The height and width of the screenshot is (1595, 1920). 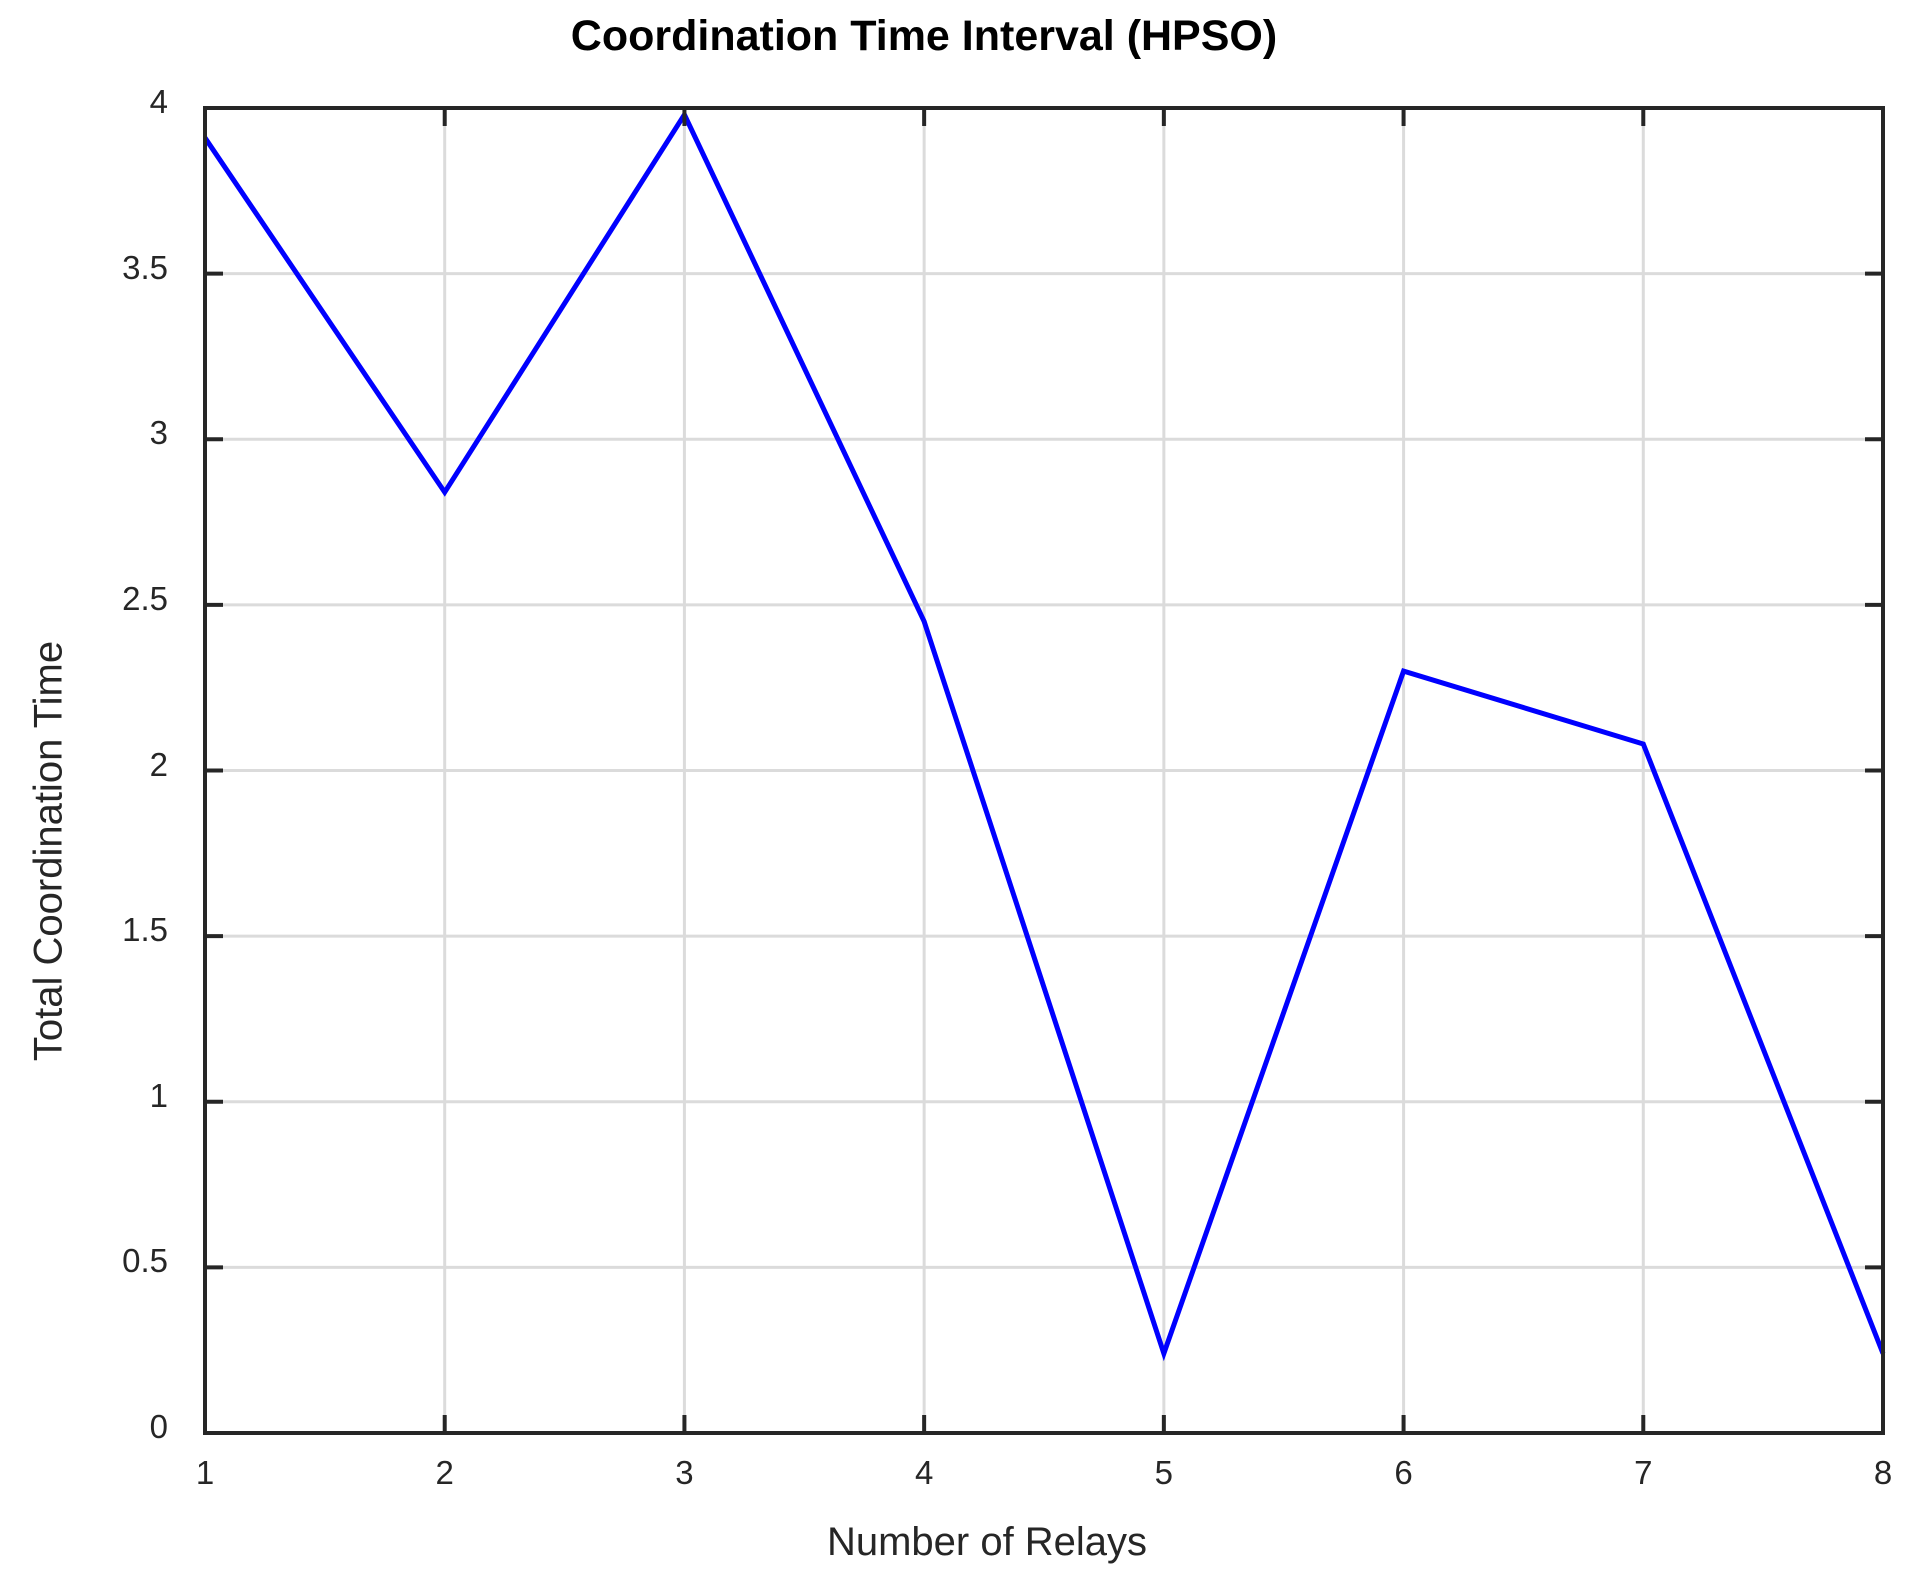 What do you see at coordinates (1643, 1472) in the screenshot?
I see `x-tick-label: 7` at bounding box center [1643, 1472].